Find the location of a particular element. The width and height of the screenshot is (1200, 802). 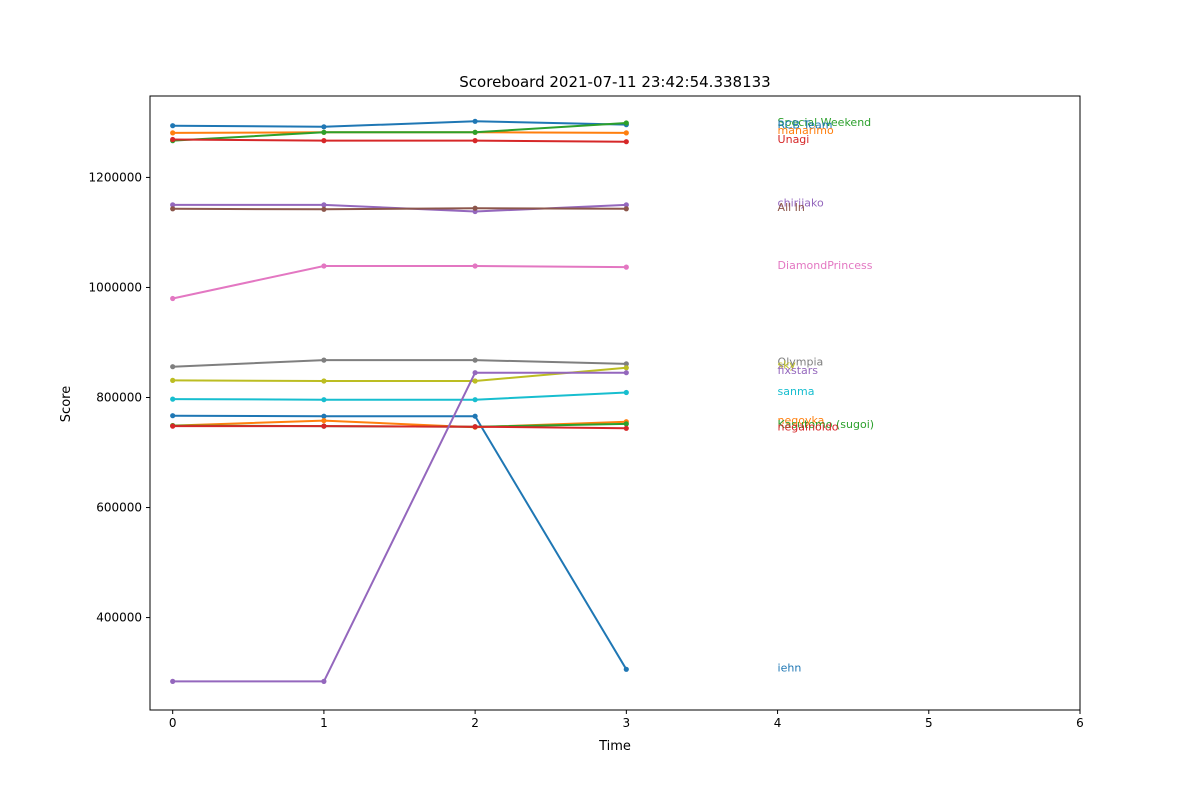

x-tick-label: 2 is located at coordinates (475, 723).